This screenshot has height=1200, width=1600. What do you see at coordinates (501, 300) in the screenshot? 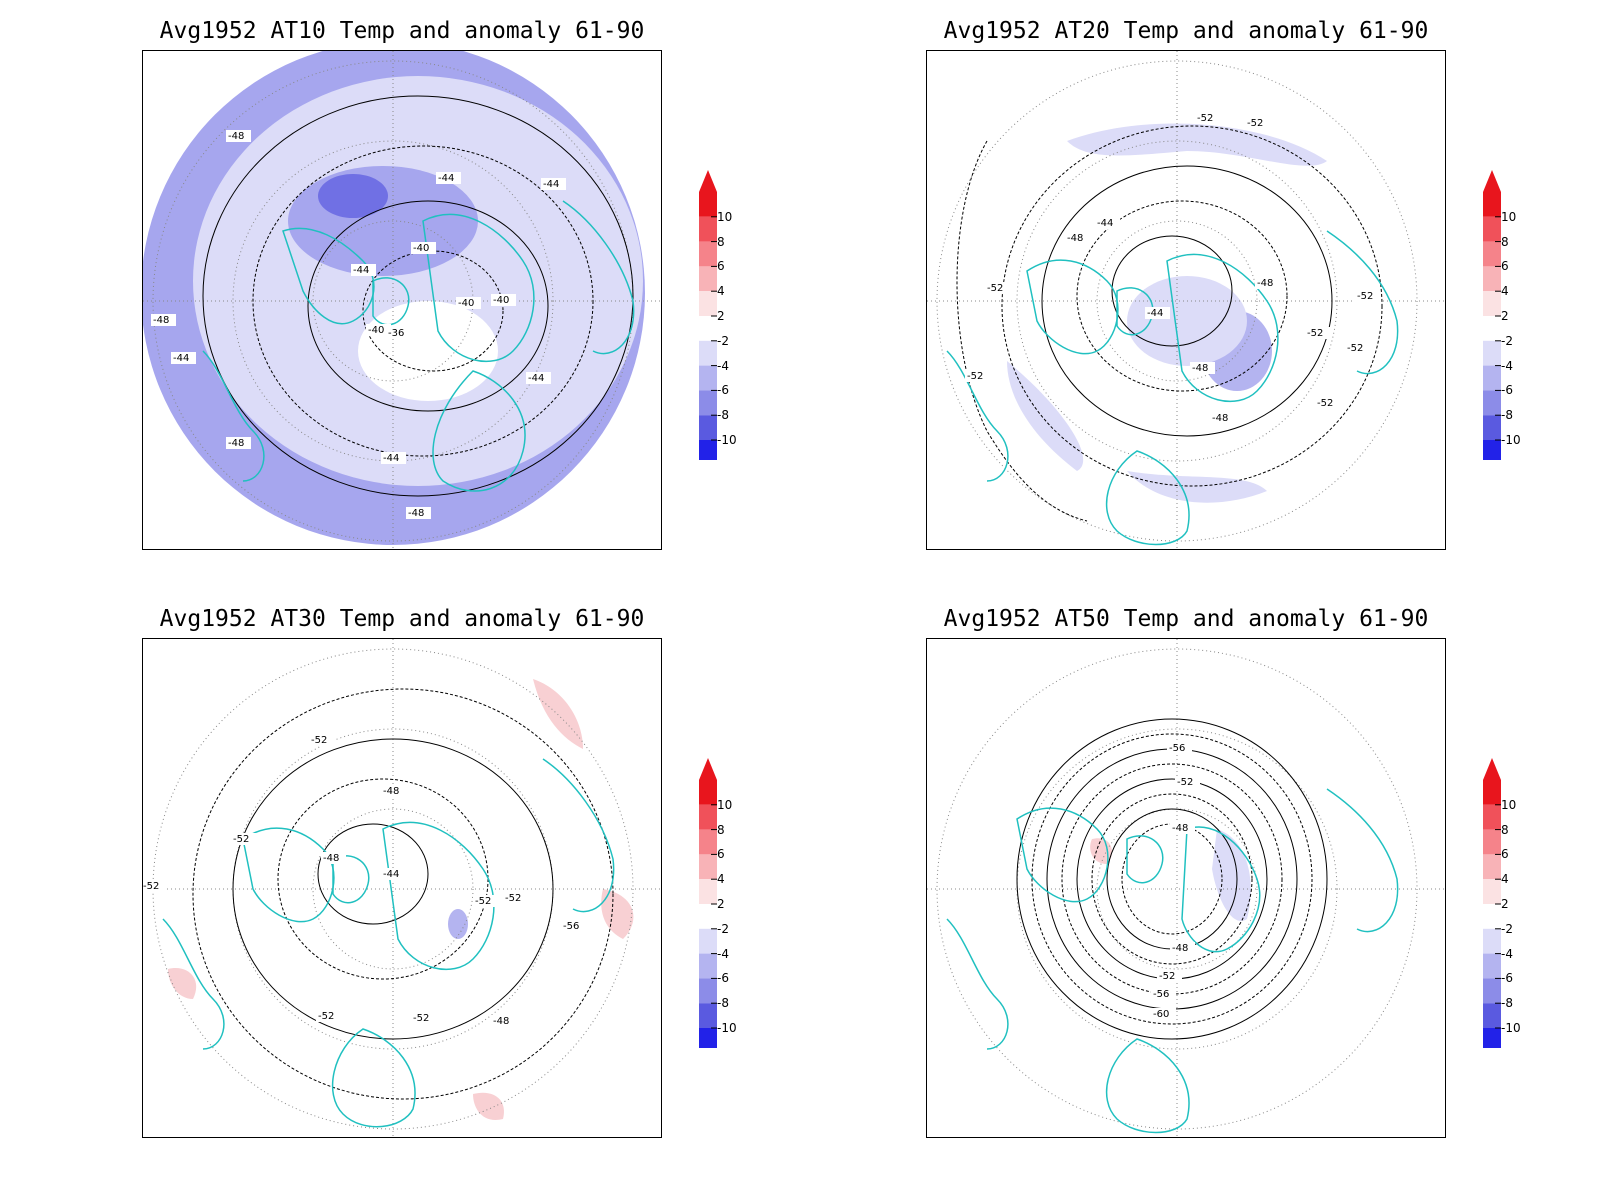
I see `contour-label: -40` at bounding box center [501, 300].